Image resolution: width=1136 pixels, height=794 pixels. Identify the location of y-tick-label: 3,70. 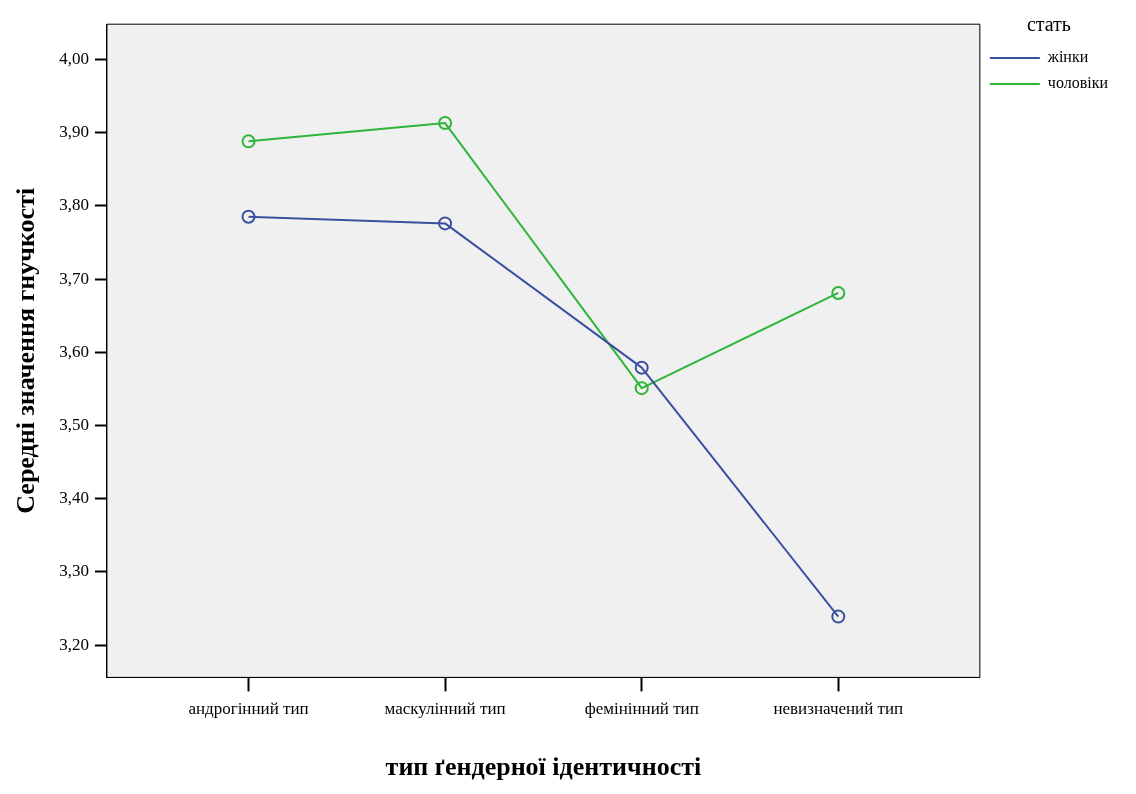
(74, 278).